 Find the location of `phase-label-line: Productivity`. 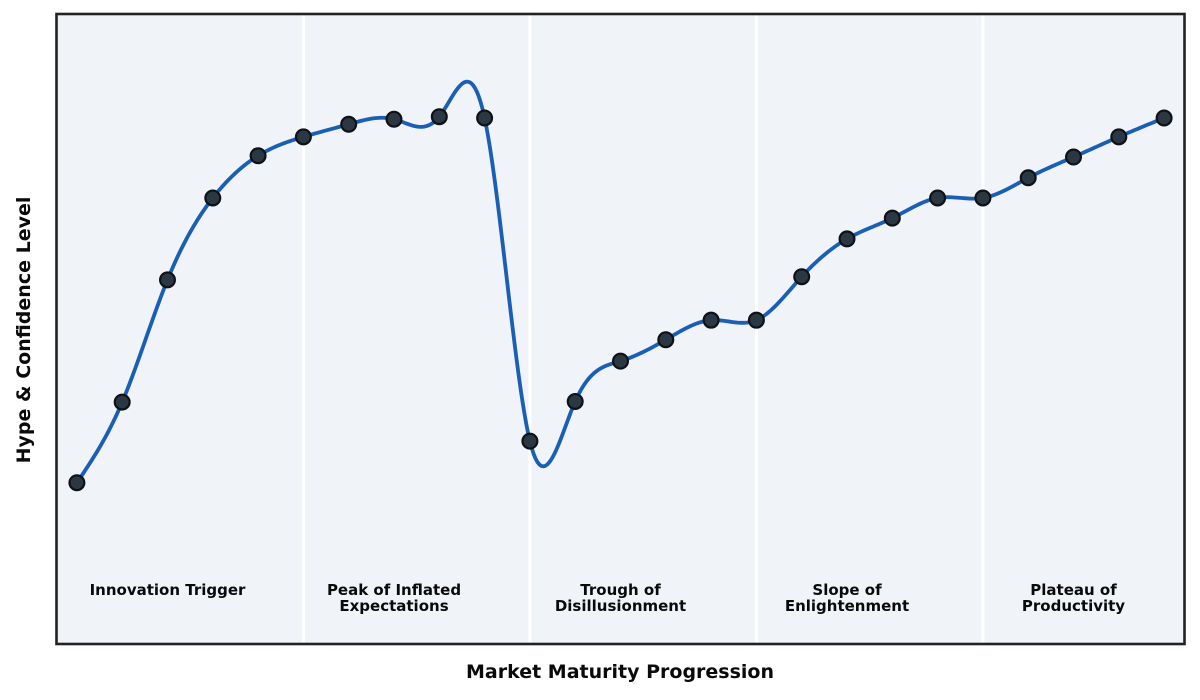

phase-label-line: Productivity is located at coordinates (1073, 606).